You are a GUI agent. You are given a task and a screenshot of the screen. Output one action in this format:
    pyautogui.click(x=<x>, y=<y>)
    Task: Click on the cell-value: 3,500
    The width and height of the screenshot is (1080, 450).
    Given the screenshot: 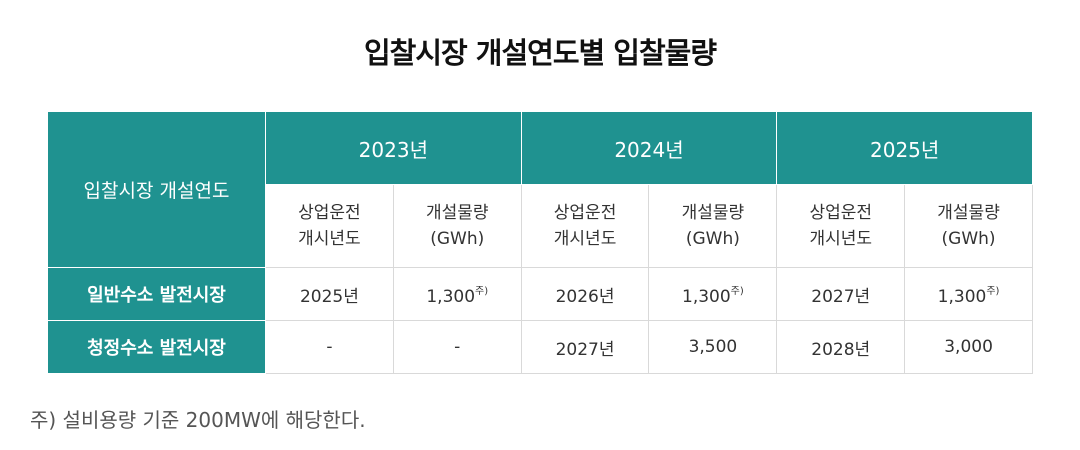 What is the action you would take?
    pyautogui.click(x=713, y=347)
    